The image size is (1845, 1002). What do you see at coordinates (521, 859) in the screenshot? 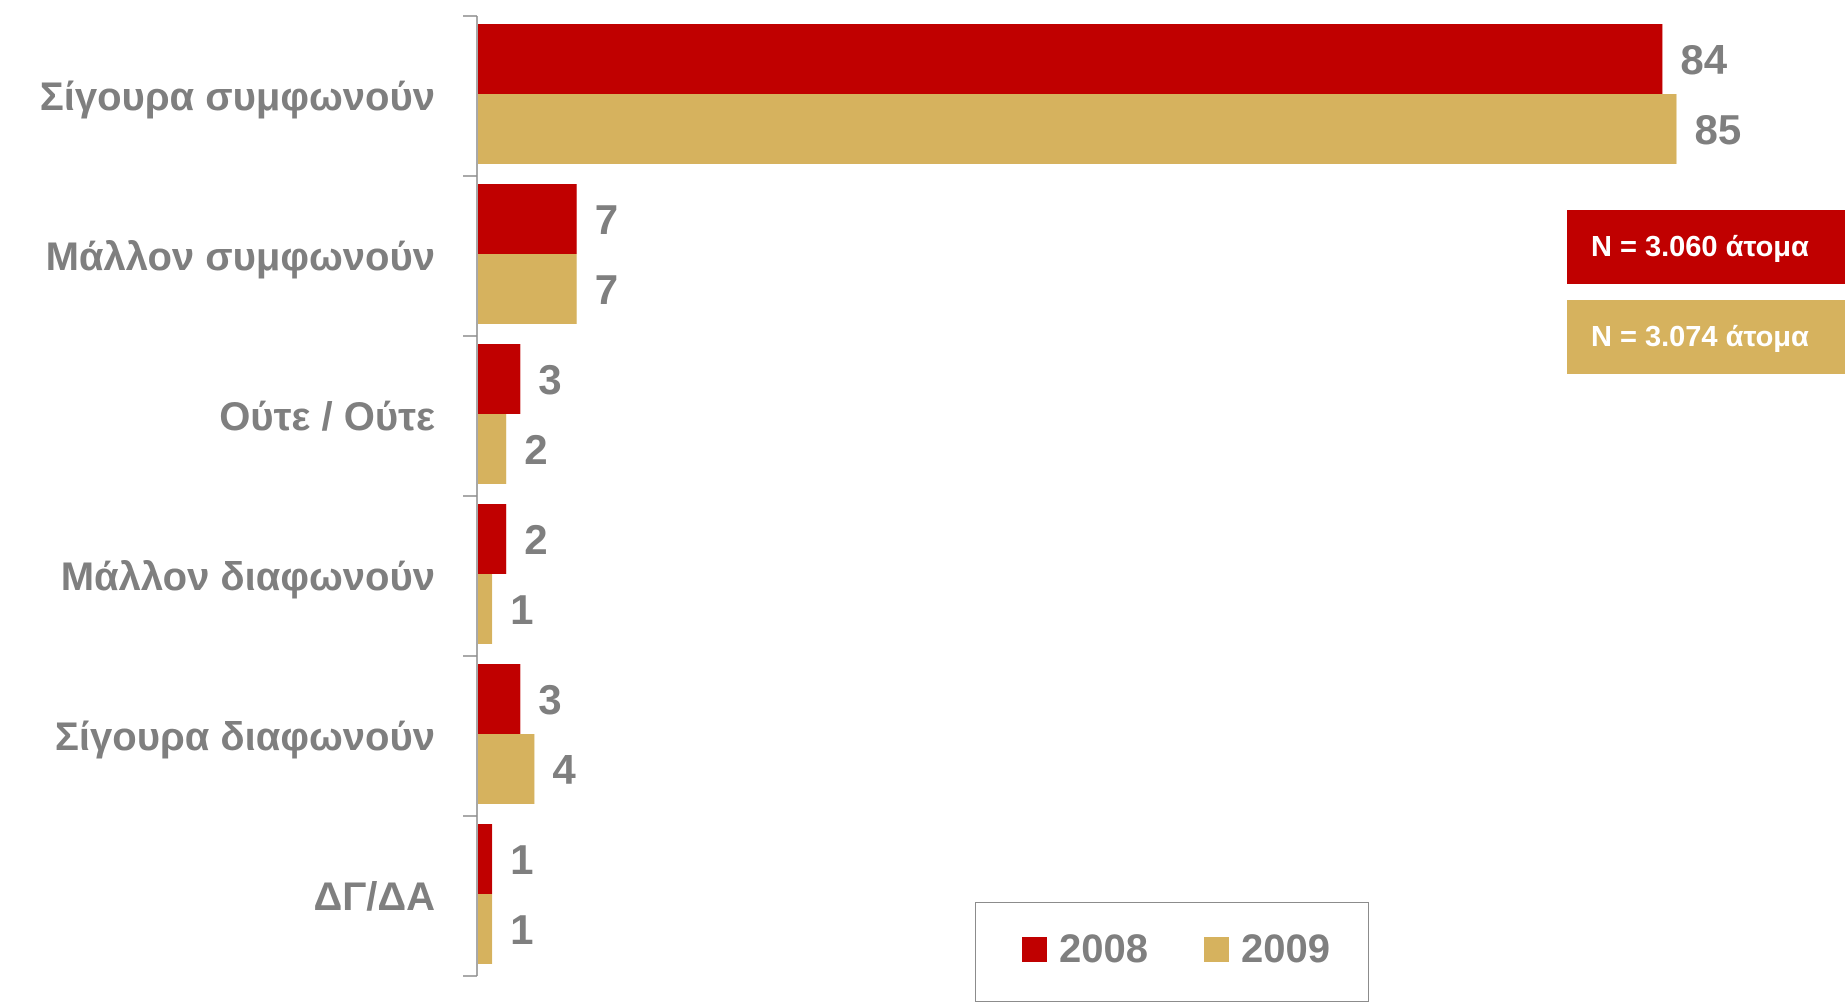
I see `data-label-2008-6: 1` at bounding box center [521, 859].